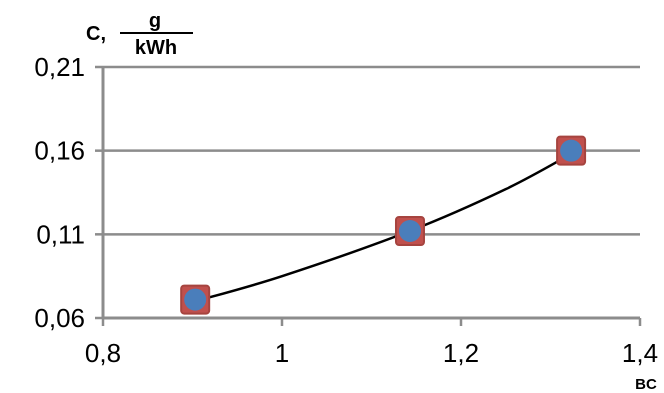 This screenshot has height=393, width=664. I want to click on x-tick-label-0: 0,8, so click(103, 353).